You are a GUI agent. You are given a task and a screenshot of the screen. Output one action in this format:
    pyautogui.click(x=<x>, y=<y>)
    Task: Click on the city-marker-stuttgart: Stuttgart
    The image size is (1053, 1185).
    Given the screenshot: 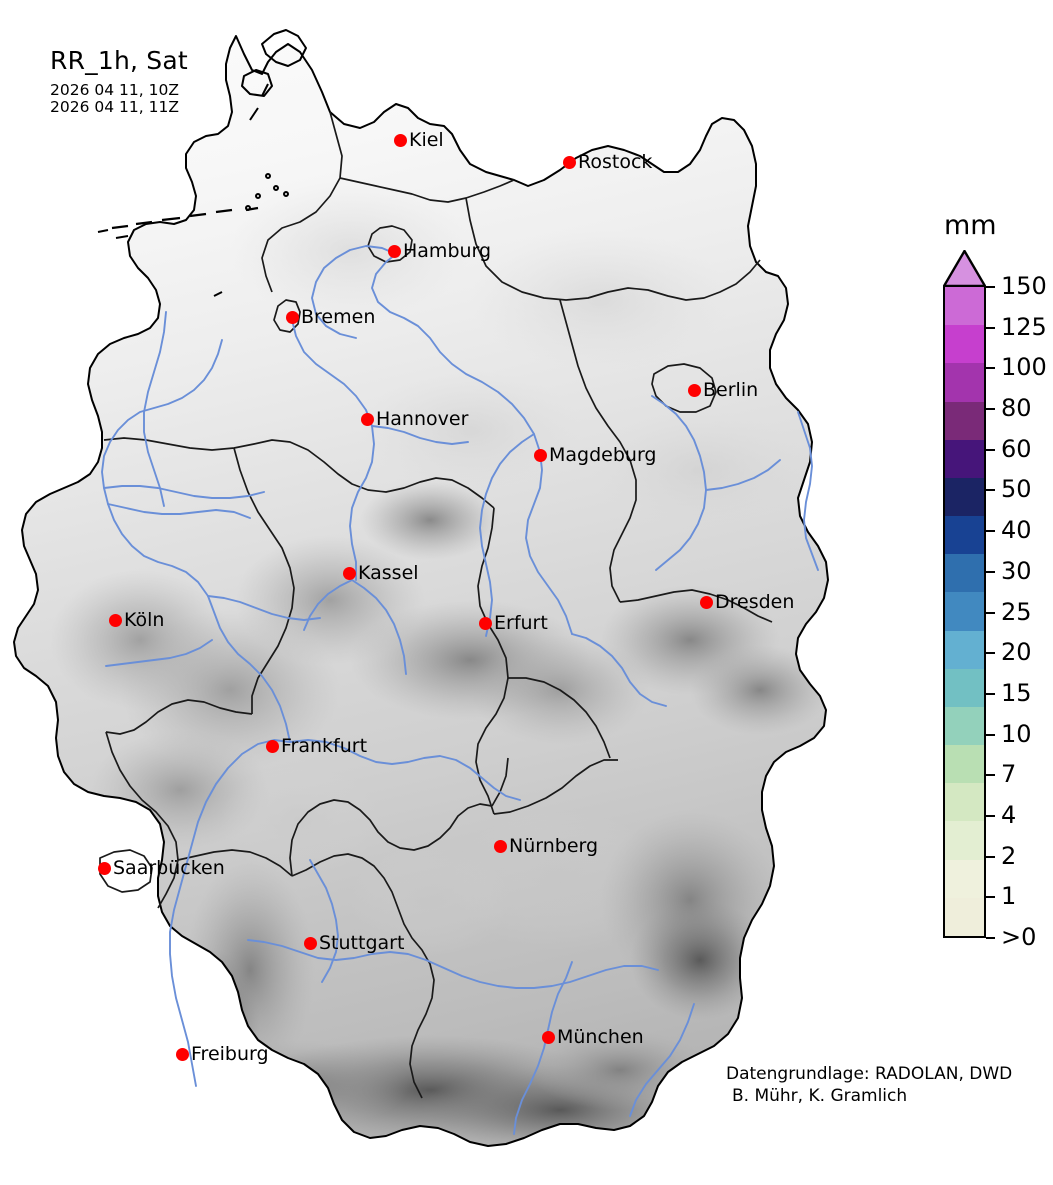 What is the action you would take?
    pyautogui.click(x=354, y=943)
    